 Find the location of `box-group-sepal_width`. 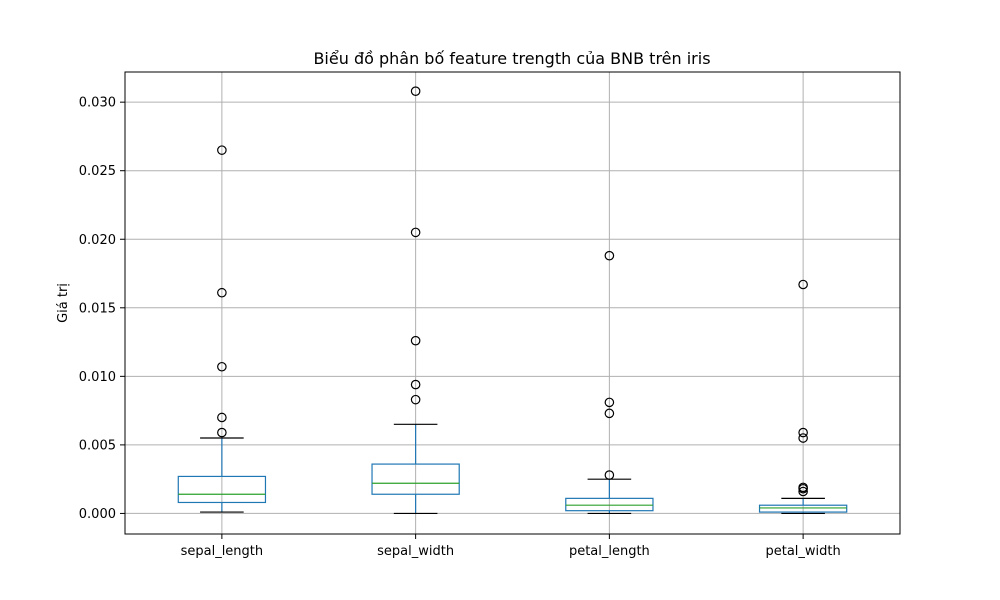

box-group-sepal_width is located at coordinates (415, 300).